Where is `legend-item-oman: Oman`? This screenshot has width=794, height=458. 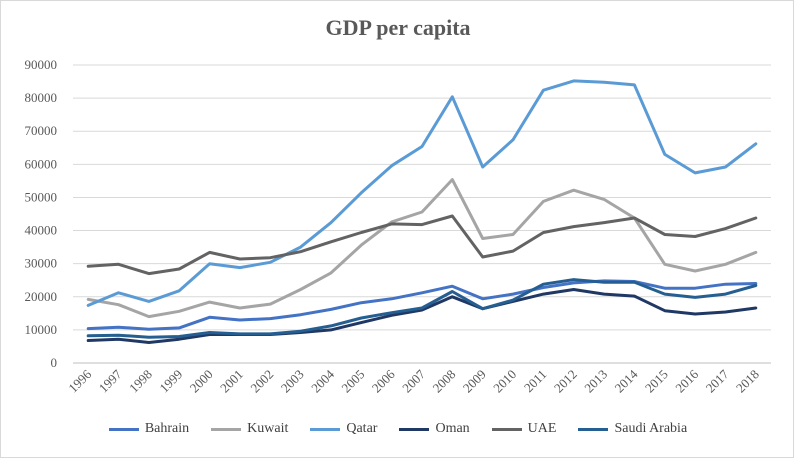 legend-item-oman: Oman is located at coordinates (434, 429).